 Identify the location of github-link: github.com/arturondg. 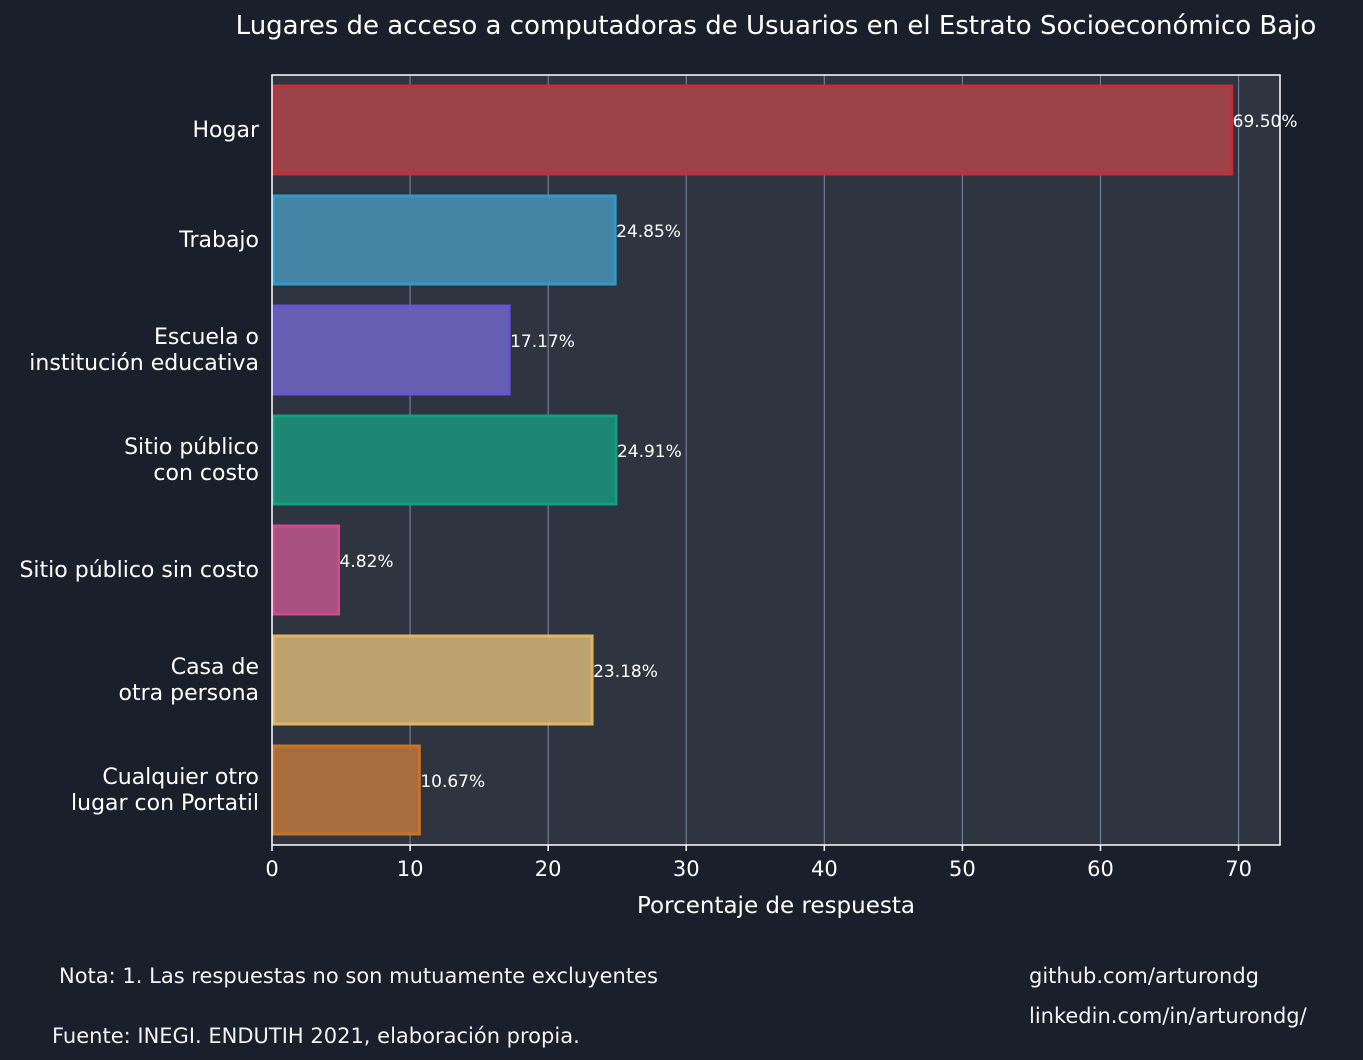
(1144, 976).